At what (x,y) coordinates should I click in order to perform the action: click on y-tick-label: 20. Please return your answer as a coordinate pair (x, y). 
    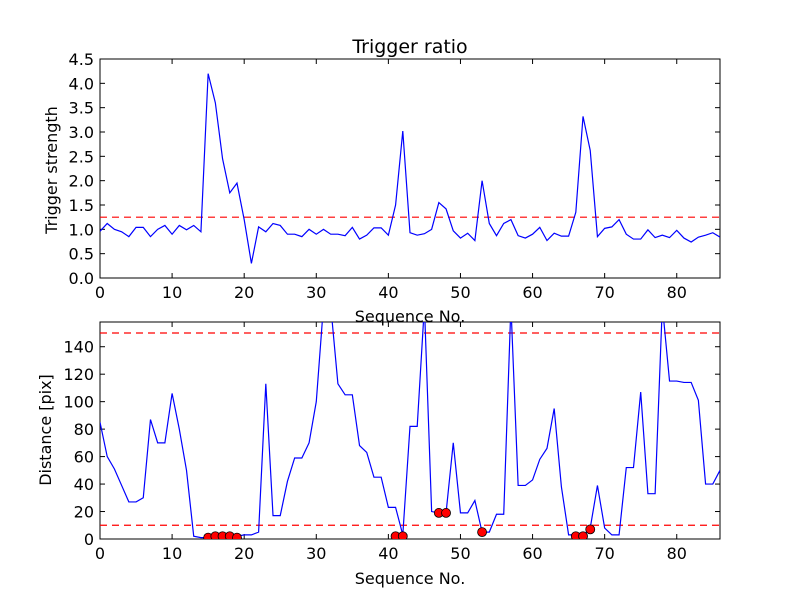
    Looking at the image, I should click on (84, 512).